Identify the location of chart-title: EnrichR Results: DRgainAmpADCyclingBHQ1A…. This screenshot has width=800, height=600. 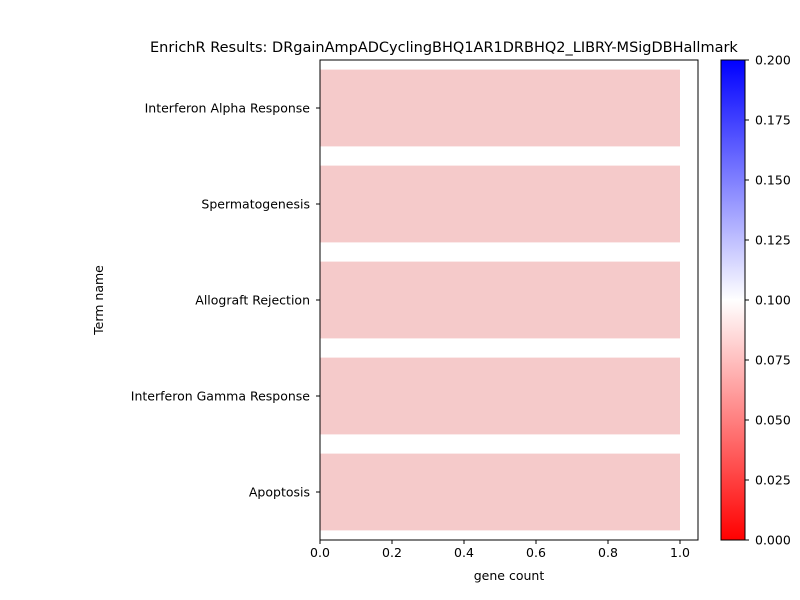
(444, 48).